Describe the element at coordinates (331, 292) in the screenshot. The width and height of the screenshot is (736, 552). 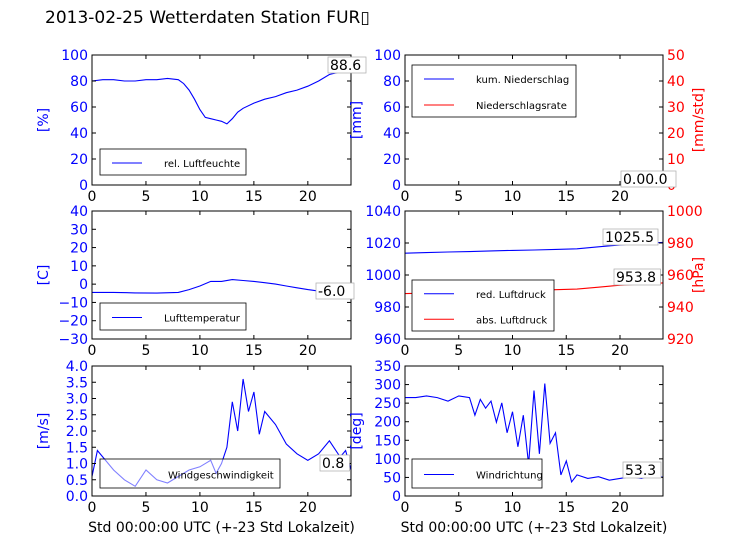
I see `annotation-value-3: -6.0` at that location.